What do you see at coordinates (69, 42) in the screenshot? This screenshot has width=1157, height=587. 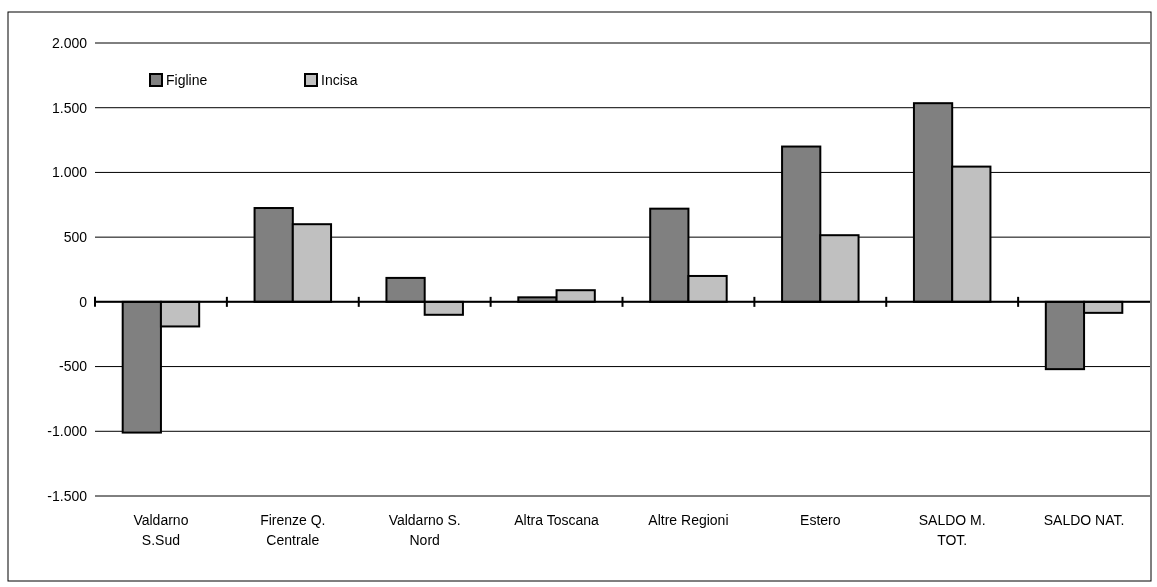 I see `y-tick-label: 2.000` at bounding box center [69, 42].